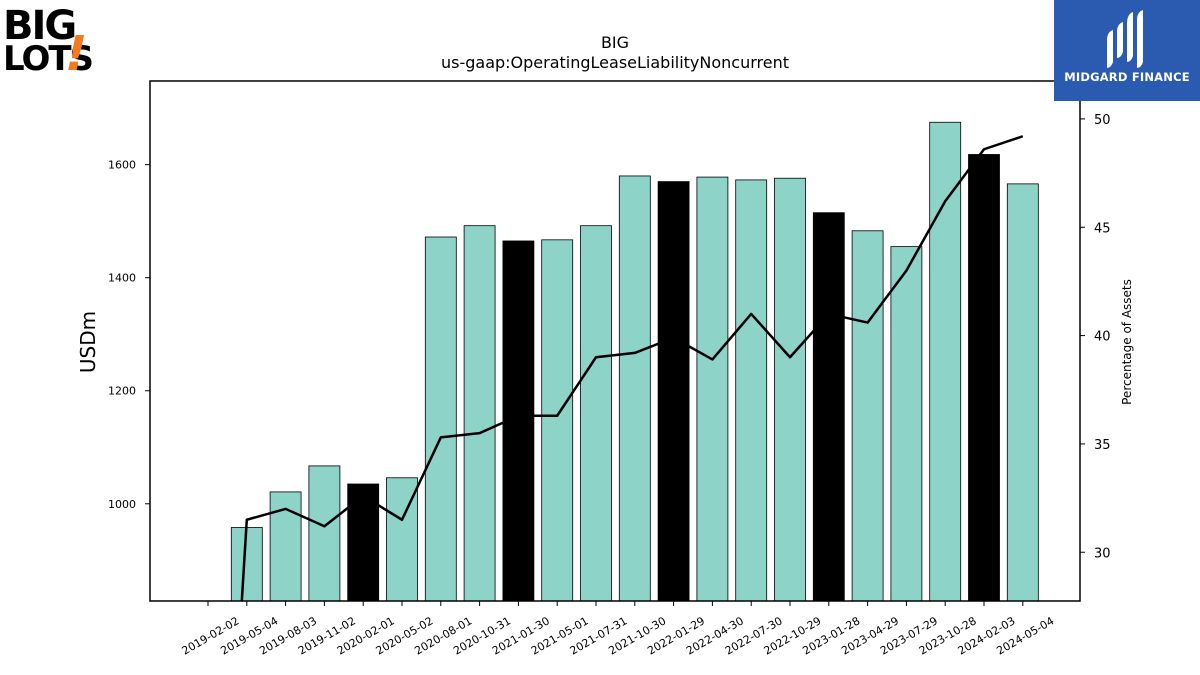  I want to click on y2-tick-label: 30, so click(1102, 553).